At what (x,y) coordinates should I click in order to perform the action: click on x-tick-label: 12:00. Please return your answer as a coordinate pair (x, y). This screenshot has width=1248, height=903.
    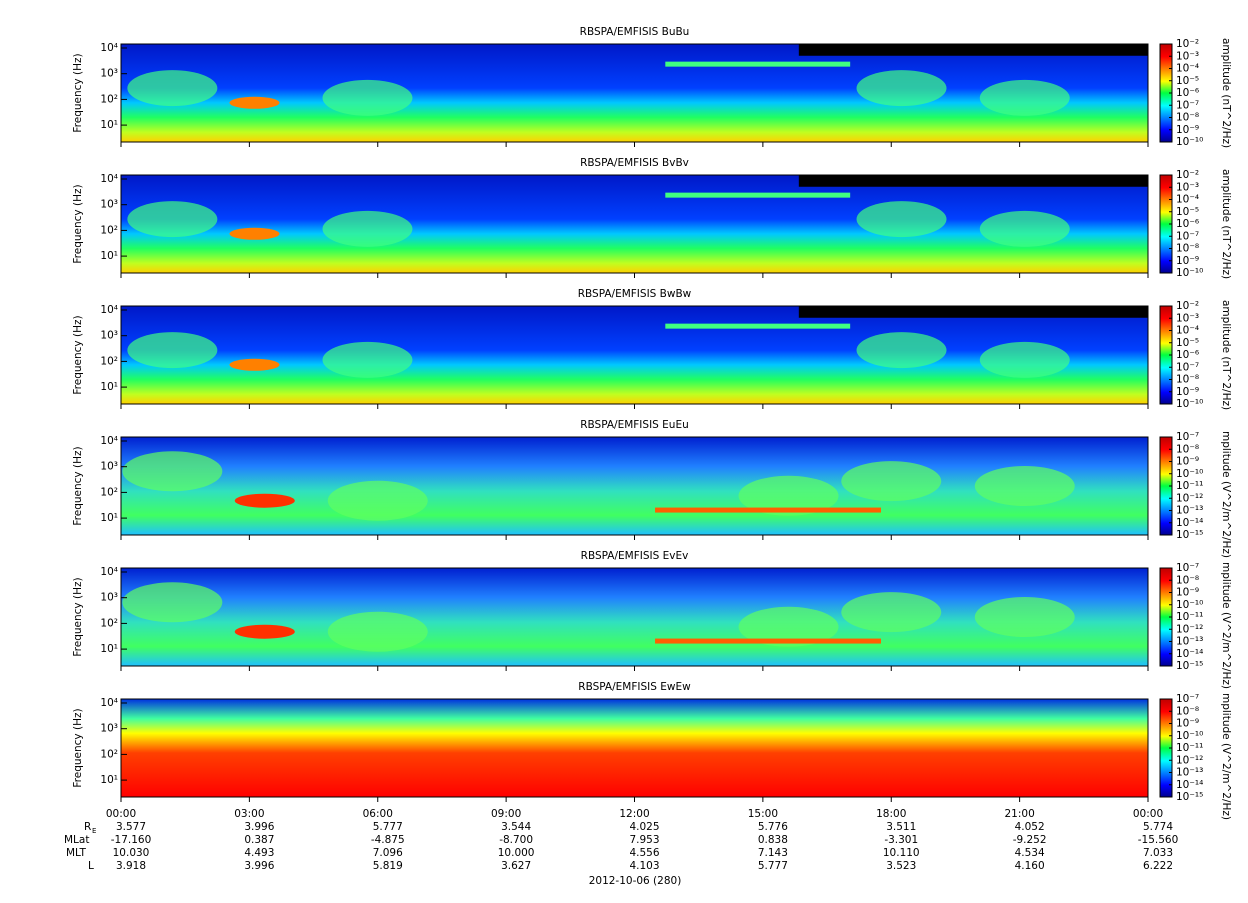
    Looking at the image, I should click on (634, 814).